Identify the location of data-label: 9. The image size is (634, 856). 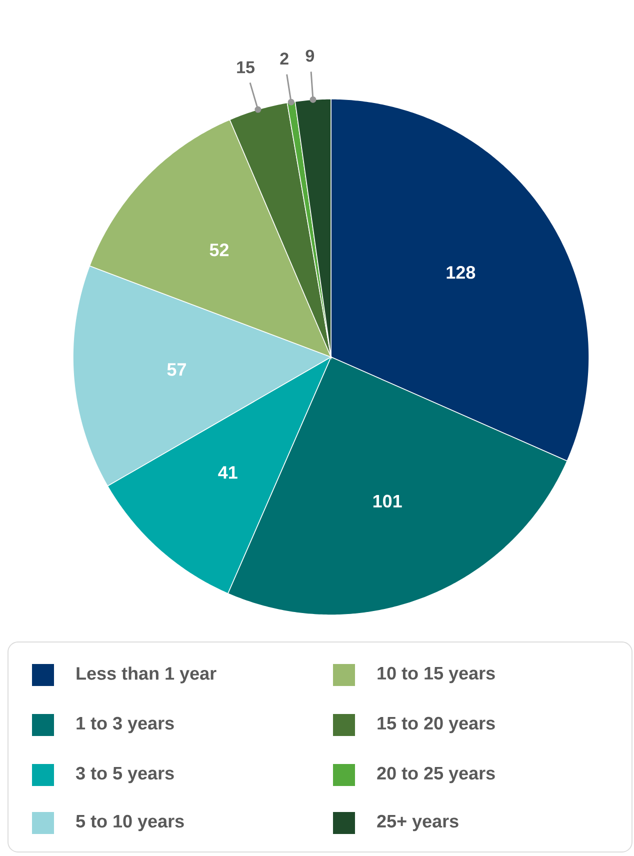
(310, 56).